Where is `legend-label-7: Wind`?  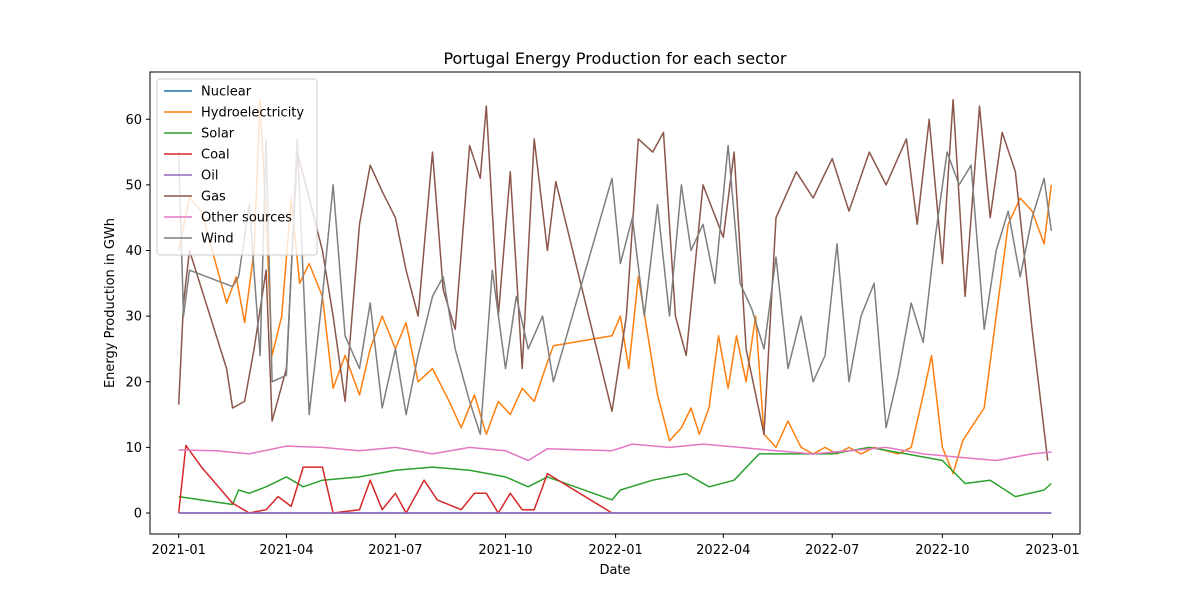
legend-label-7: Wind is located at coordinates (217, 239).